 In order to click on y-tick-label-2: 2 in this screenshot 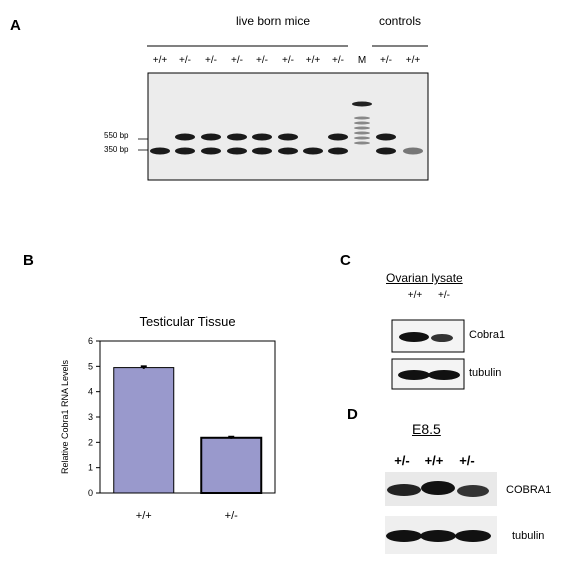, I will do `click(90, 442)`.